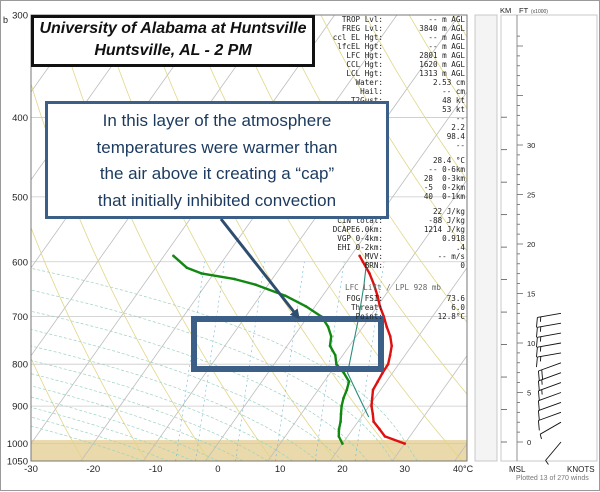 This screenshot has height=492, width=600. What do you see at coordinates (367, 307) in the screenshot?
I see `param-label: Threat:` at bounding box center [367, 307].